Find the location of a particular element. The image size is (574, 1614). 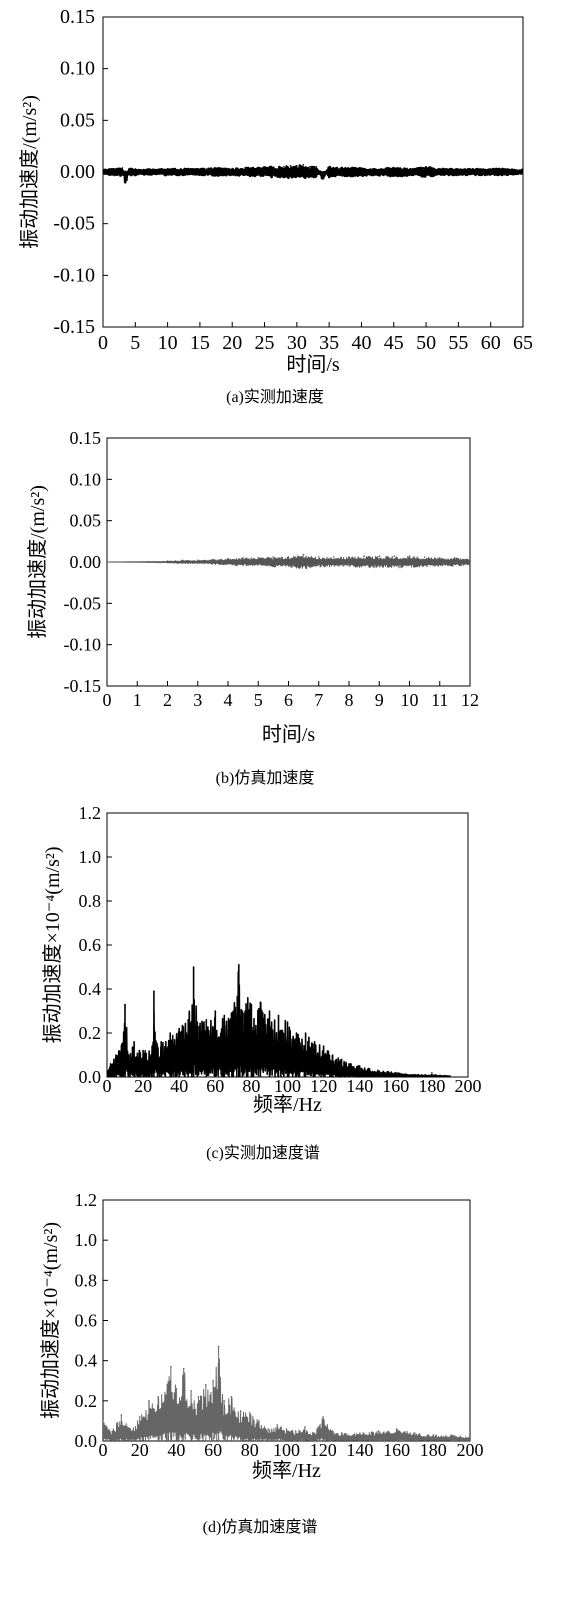

y-axis-label: 振动加速度×10⁻⁴(m/s²) is located at coordinates (50, 1320).